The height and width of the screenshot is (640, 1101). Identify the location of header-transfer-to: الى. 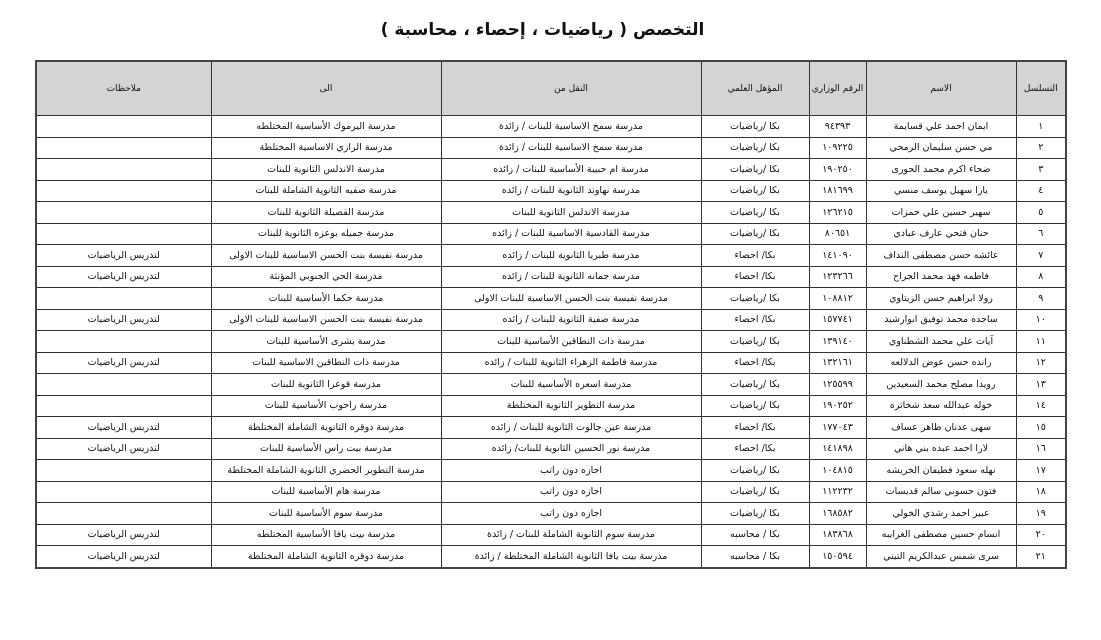
(326, 88).